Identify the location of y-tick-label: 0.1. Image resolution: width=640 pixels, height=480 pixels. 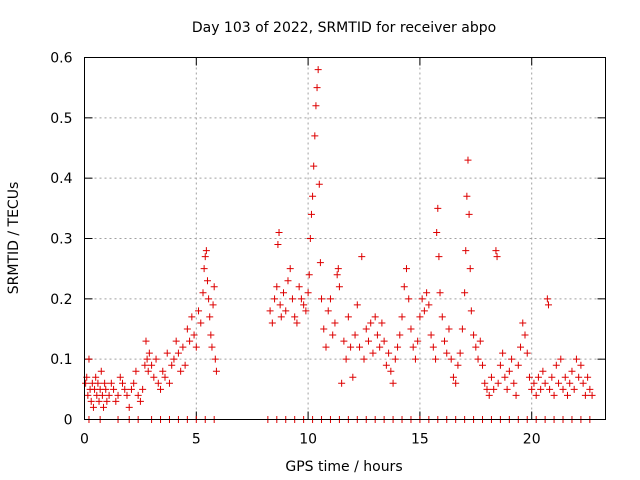
(61, 360).